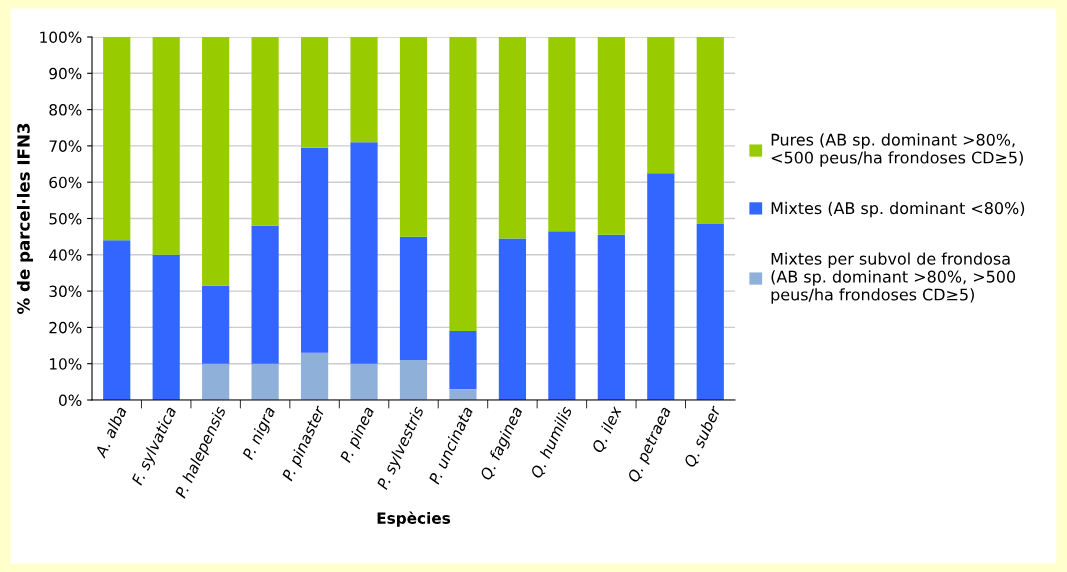 The image size is (1067, 572). I want to click on y-tick-label: 90%, so click(65, 73).